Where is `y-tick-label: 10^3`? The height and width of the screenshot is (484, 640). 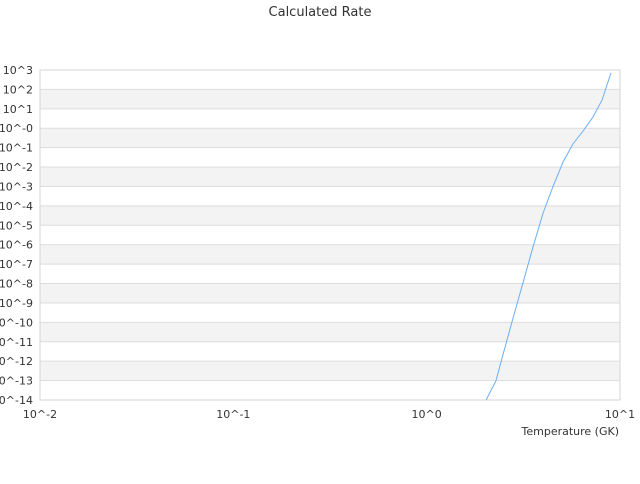
y-tick-label: 10^3 is located at coordinates (18, 70).